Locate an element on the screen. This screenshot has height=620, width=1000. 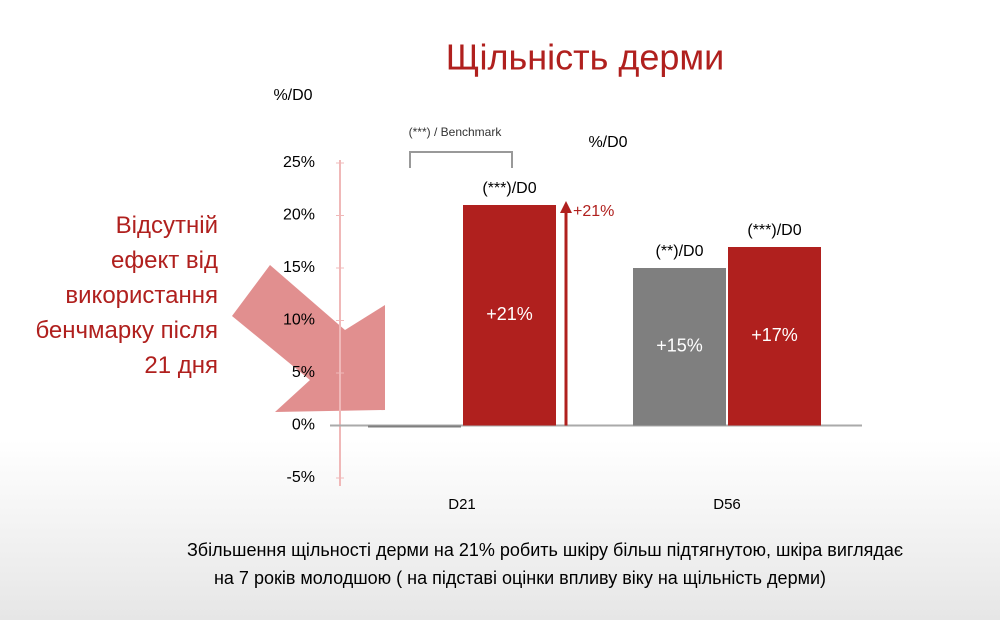
decor-arrow is located at coordinates (308, 338).